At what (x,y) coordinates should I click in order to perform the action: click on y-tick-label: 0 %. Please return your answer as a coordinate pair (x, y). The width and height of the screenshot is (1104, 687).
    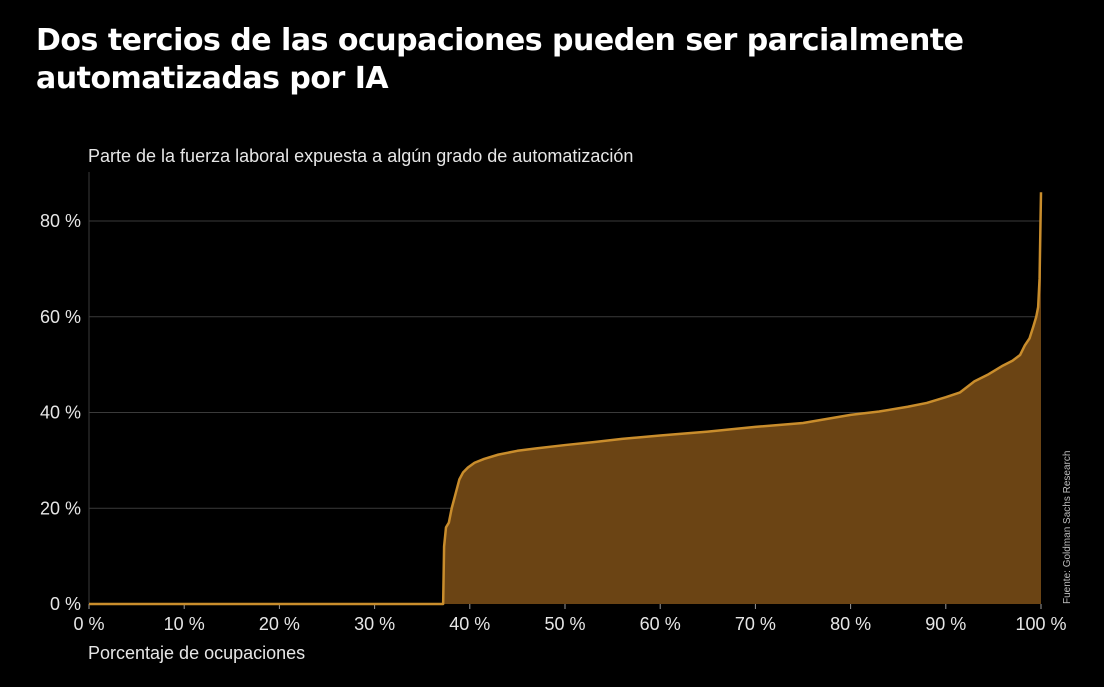
    Looking at the image, I should click on (65, 604).